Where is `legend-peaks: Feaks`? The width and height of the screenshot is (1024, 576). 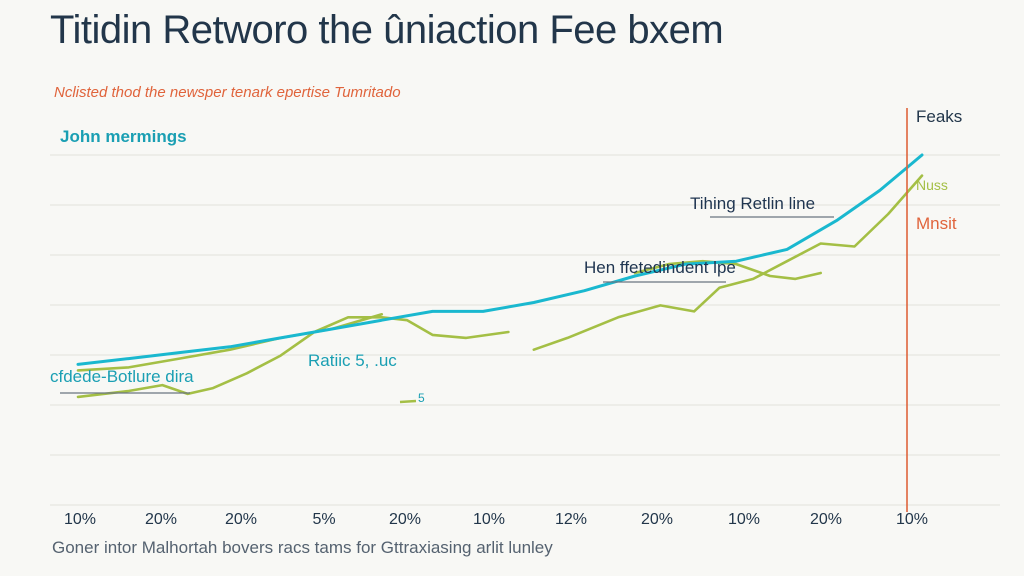 legend-peaks: Feaks is located at coordinates (939, 116).